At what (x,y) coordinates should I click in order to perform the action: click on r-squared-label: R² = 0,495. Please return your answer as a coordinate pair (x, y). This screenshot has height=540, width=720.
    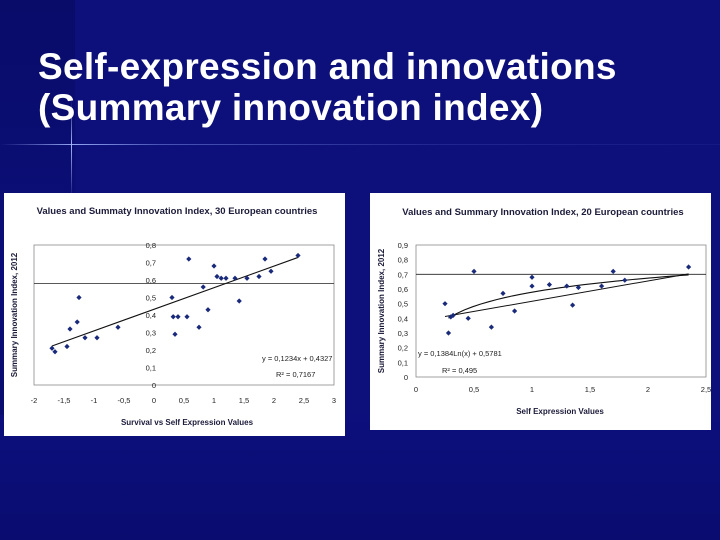
    Looking at the image, I should click on (459, 370).